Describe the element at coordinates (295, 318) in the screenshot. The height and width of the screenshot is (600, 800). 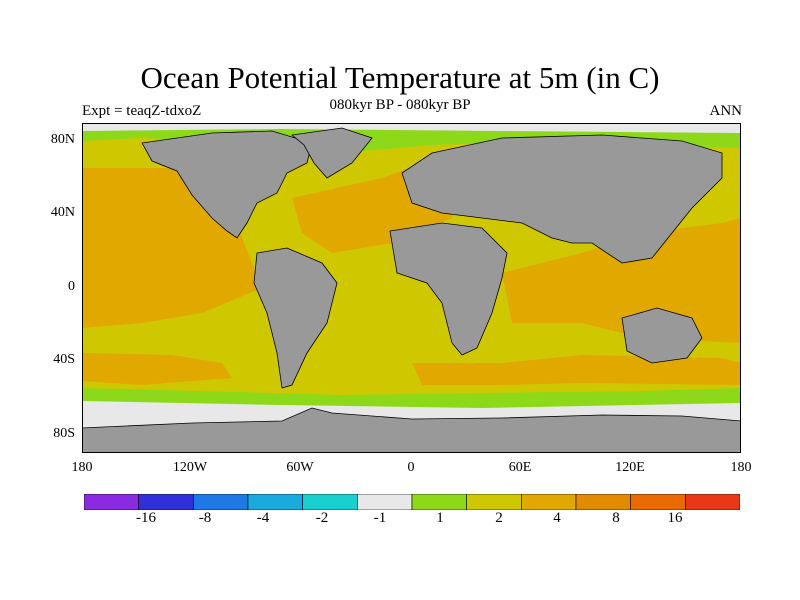
I see `south-america-landmass` at that location.